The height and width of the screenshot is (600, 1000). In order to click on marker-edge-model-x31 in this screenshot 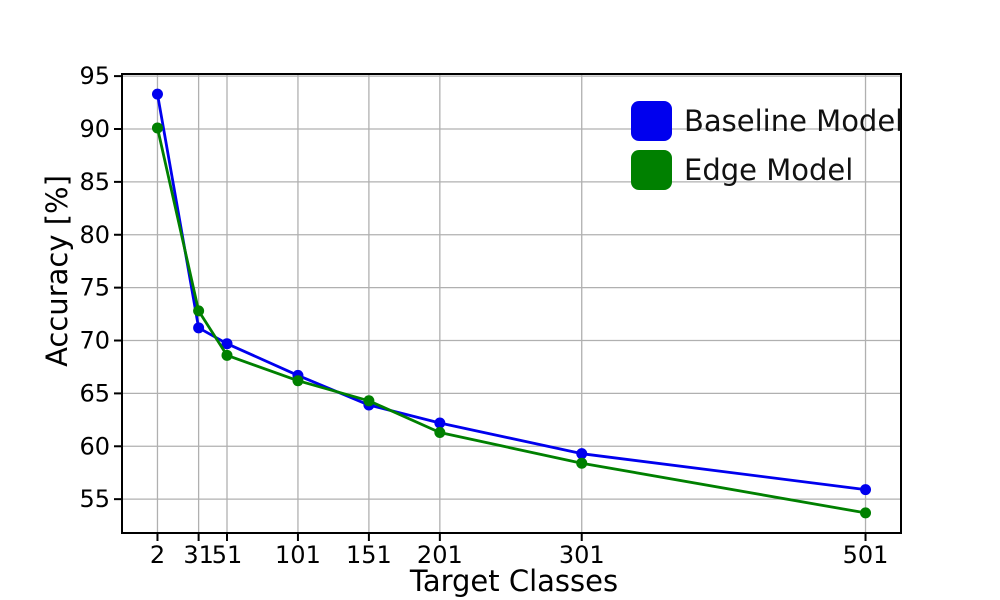, I will do `click(199, 311)`.